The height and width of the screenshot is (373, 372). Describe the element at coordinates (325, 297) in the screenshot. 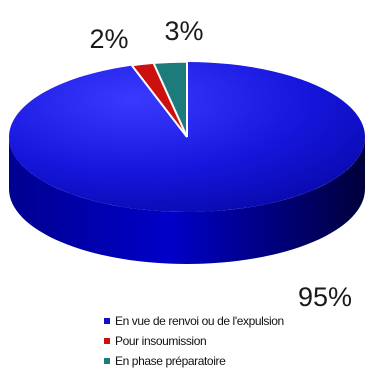

I see `data-label-0: 95%` at that location.